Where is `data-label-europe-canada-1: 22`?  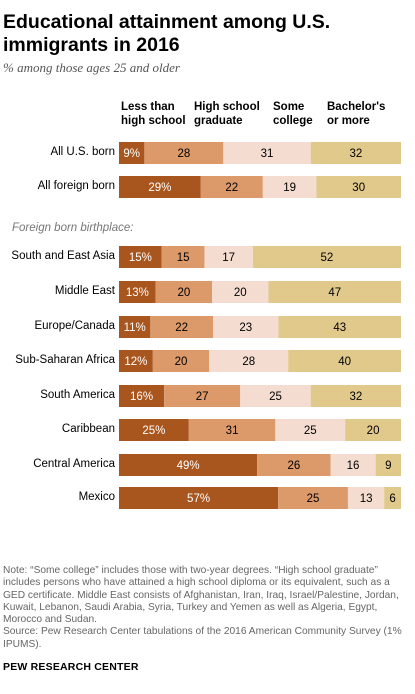
data-label-europe-canada-1: 22 is located at coordinates (181, 328).